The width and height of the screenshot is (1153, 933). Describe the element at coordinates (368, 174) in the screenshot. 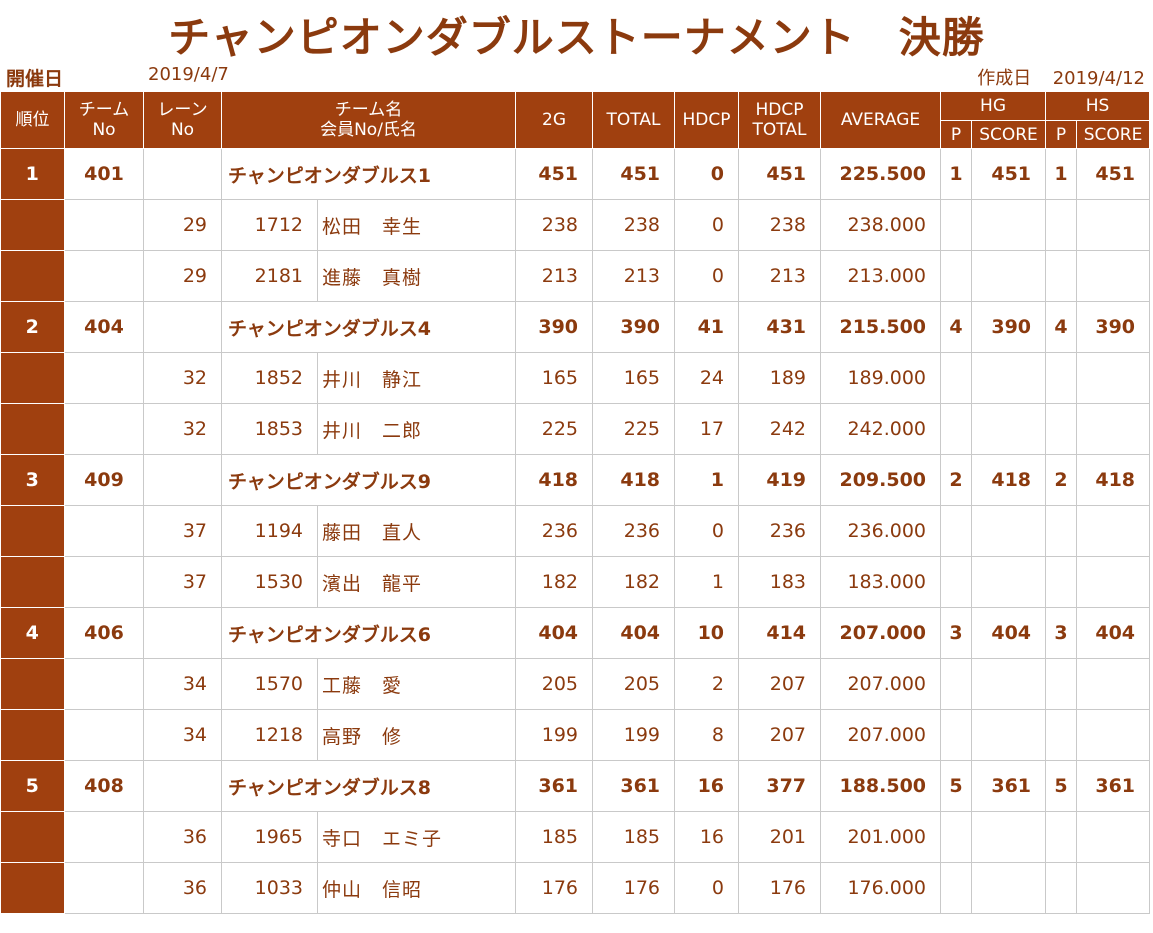

I see `team-name: チャンピオンダブルス1` at that location.